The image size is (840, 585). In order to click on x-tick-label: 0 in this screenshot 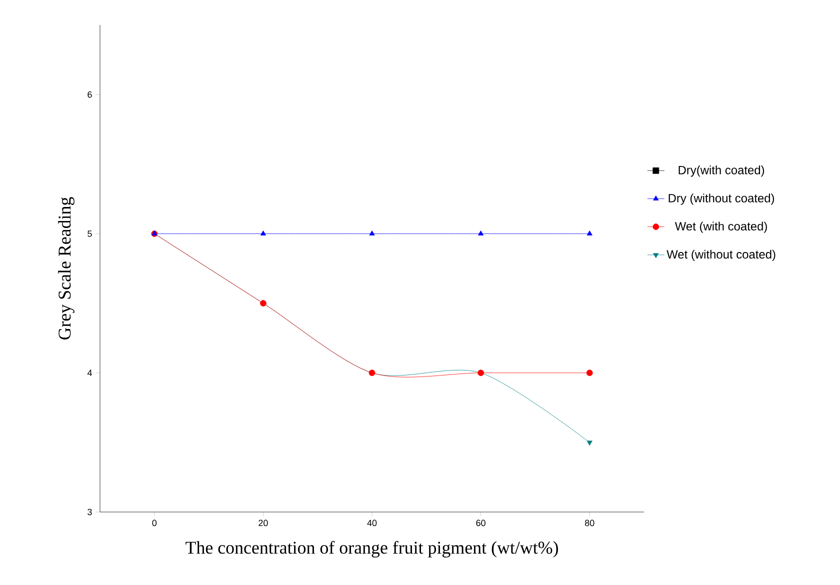, I will do `click(154, 523)`.